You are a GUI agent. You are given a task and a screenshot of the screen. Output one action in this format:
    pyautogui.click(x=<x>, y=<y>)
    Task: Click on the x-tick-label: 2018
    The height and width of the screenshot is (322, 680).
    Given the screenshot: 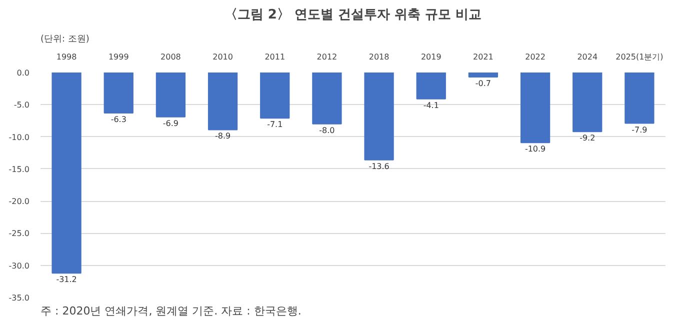 What is the action you would take?
    pyautogui.click(x=379, y=57)
    